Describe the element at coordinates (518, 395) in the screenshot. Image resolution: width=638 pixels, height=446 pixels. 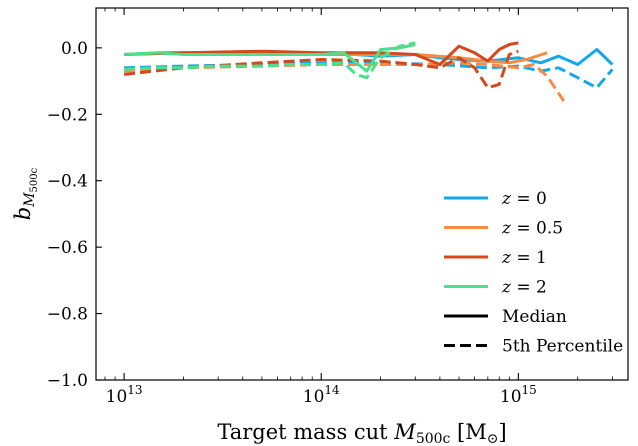
I see `x-tick-label: 1015` at that location.